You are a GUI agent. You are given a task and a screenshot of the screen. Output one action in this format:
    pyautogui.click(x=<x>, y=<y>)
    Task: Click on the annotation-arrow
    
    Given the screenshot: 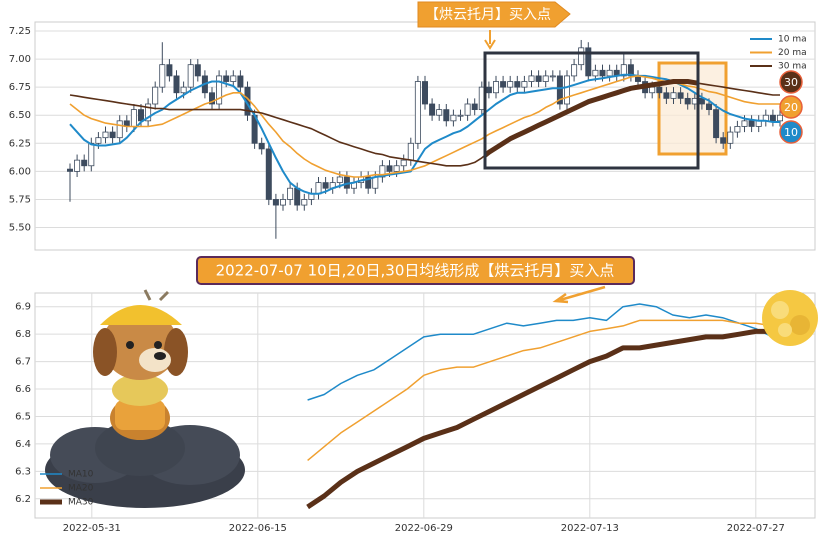 What is the action you would take?
    pyautogui.click(x=490, y=40)
    